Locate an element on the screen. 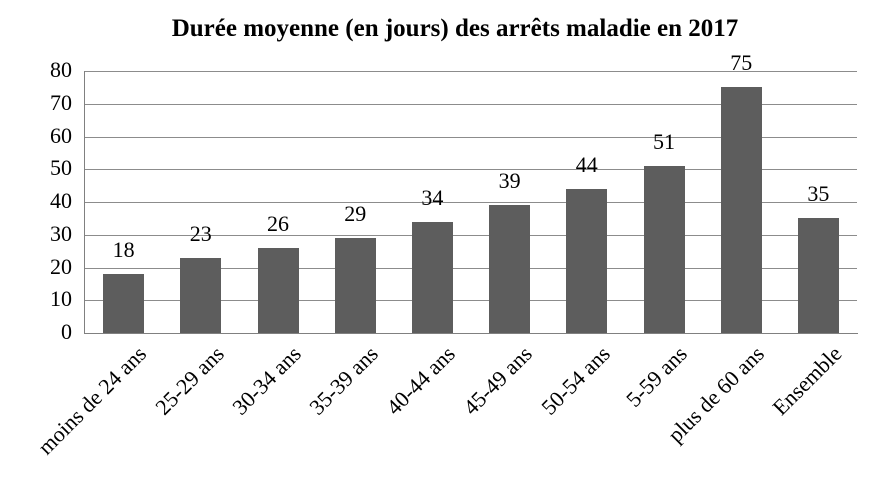  bar-value-label: 23 is located at coordinates (200, 233).